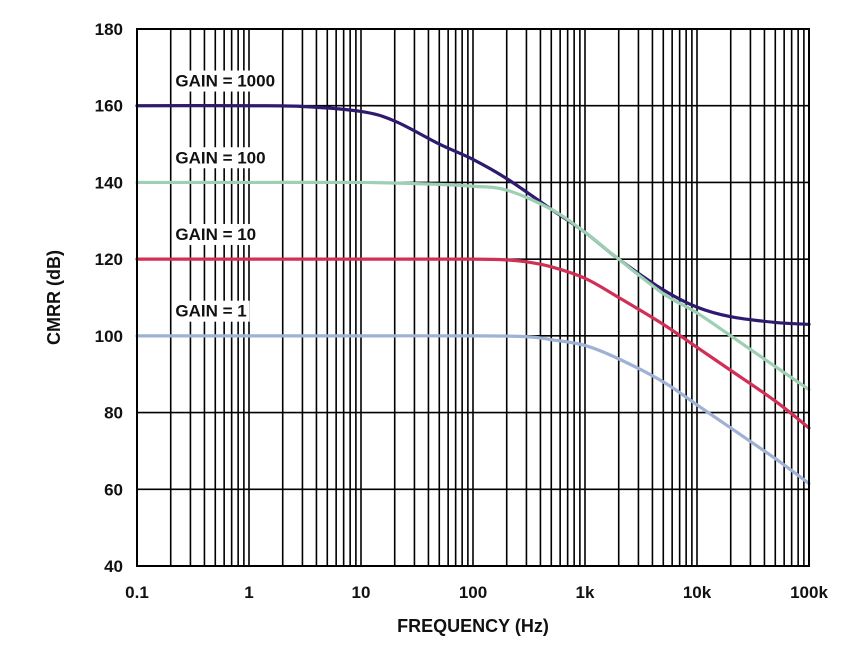 The height and width of the screenshot is (648, 848). What do you see at coordinates (113, 566) in the screenshot?
I see `y-tick-label: 40` at bounding box center [113, 566].